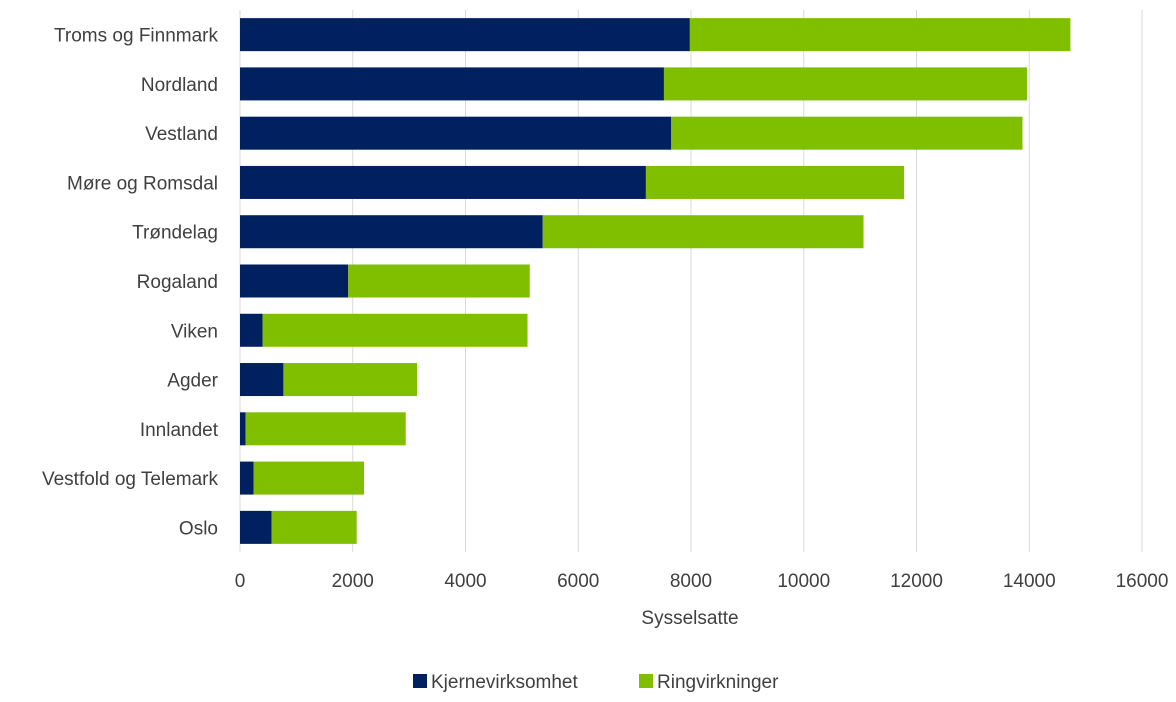 The image size is (1176, 702). Describe the element at coordinates (179, 85) in the screenshot. I see `category-label: Nordland` at that location.